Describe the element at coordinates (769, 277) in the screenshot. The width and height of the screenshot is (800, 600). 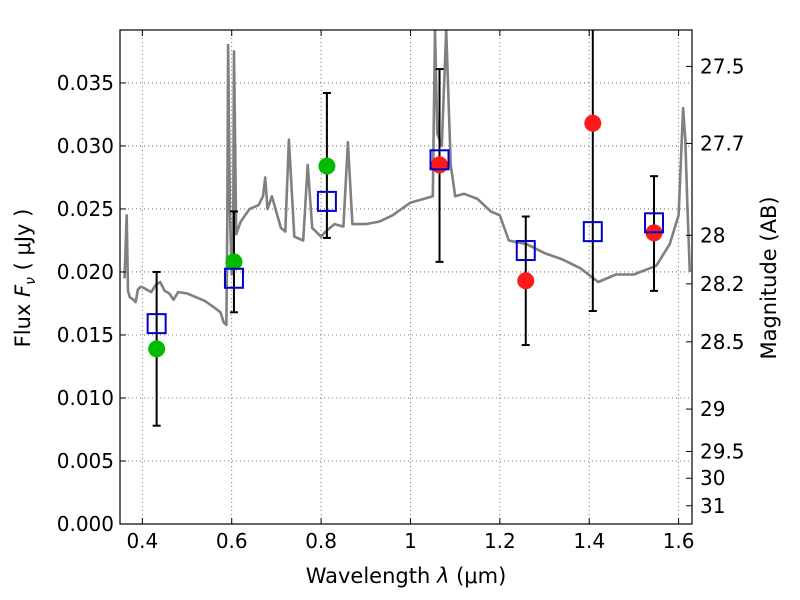
I see `y2-axis-label: Magnitude (AB)` at that location.